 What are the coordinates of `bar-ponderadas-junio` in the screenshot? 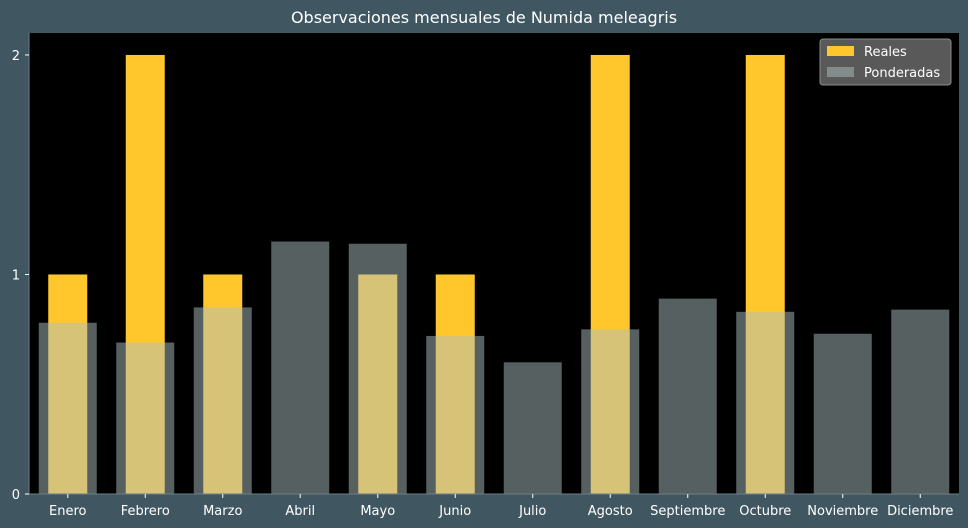 It's located at (455, 414).